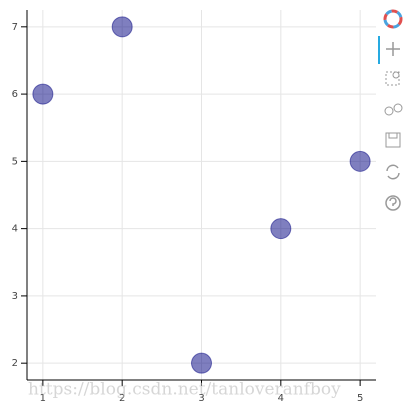 Image resolution: width=409 pixels, height=408 pixels. Describe the element at coordinates (393, 19) in the screenshot. I see `bokeh-logo` at that location.